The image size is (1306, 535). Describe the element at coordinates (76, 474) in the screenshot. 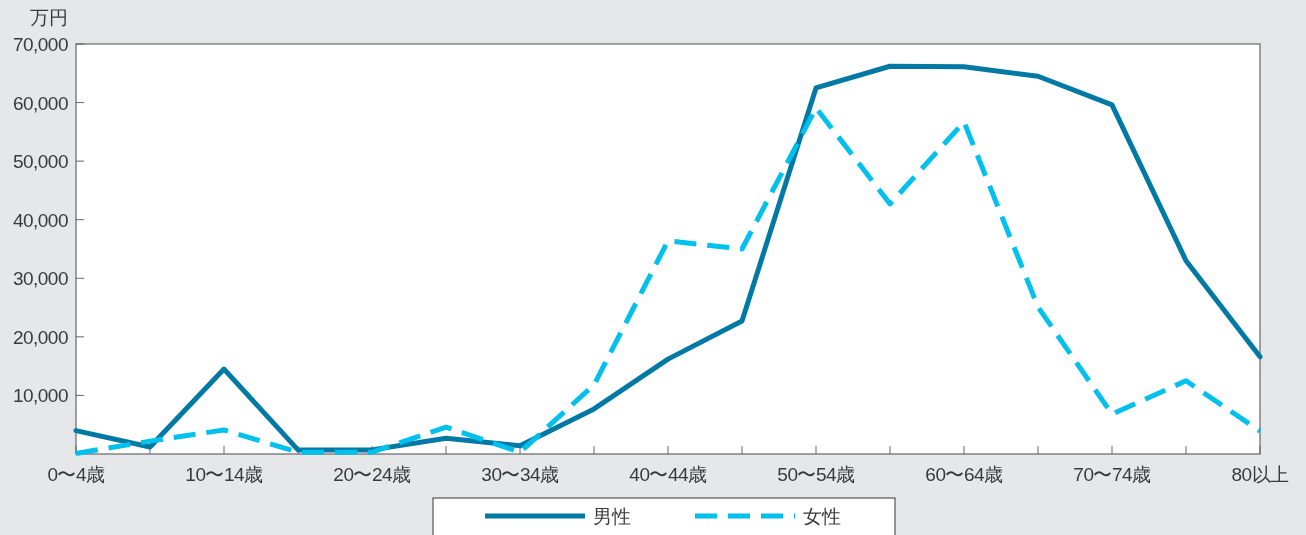

I see `x-tick-label: 0〜4歳` at that location.